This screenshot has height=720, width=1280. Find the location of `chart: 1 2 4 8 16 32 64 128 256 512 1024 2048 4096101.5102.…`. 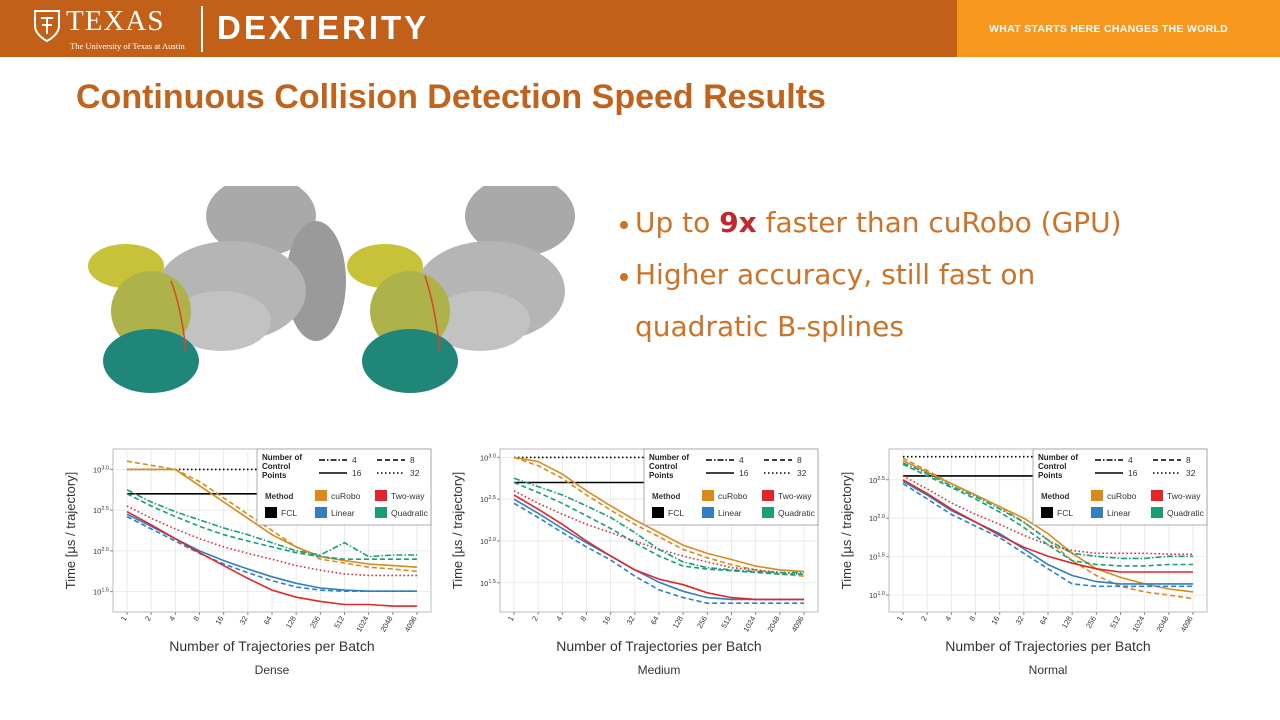

chart: 1 2 4 8 16 32 64 128 256 512 1024 2048 4096101.5102.… is located at coordinates (247, 562).